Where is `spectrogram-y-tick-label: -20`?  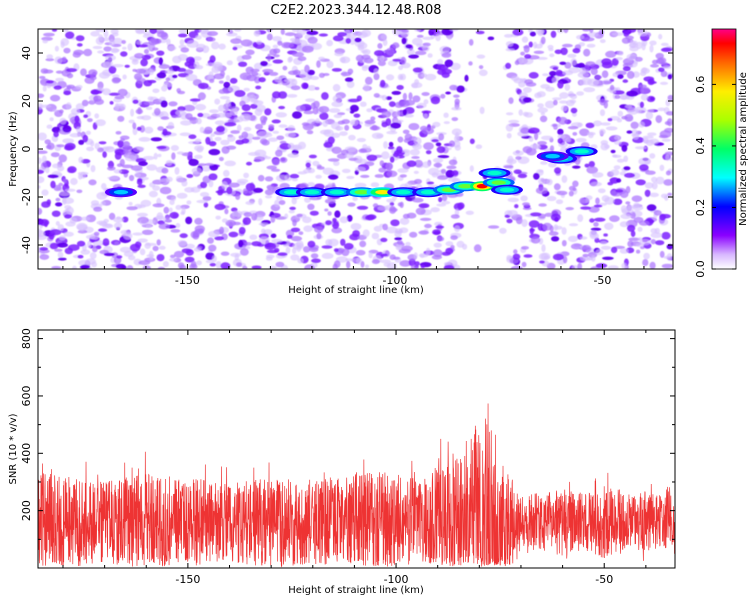 spectrogram-y-tick-label: -20 is located at coordinates (26, 197).